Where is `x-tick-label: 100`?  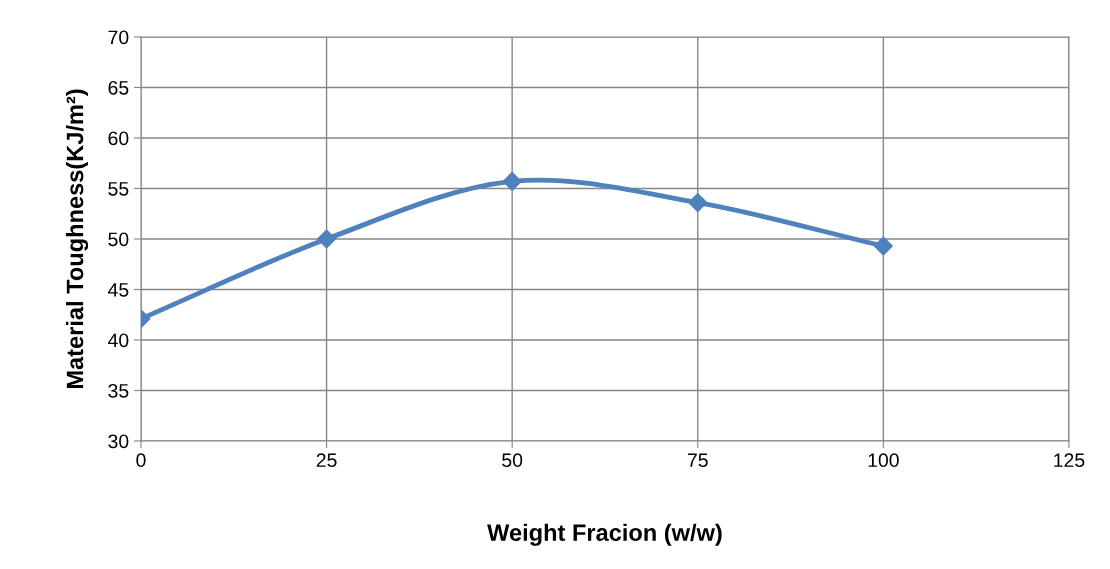 x-tick-label: 100 is located at coordinates (883, 460).